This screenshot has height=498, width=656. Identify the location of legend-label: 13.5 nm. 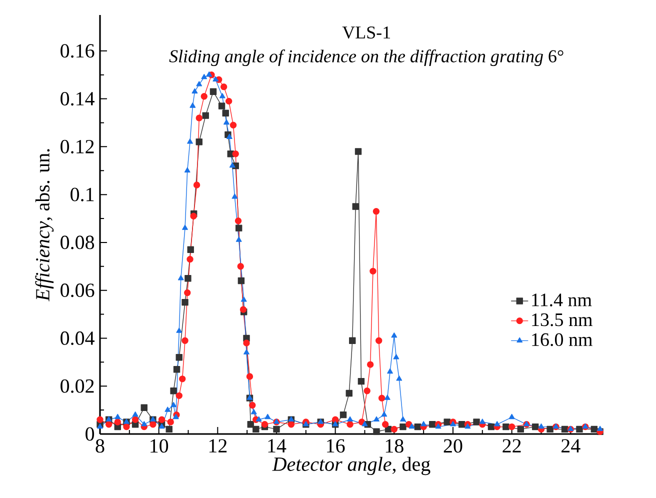
(562, 319).